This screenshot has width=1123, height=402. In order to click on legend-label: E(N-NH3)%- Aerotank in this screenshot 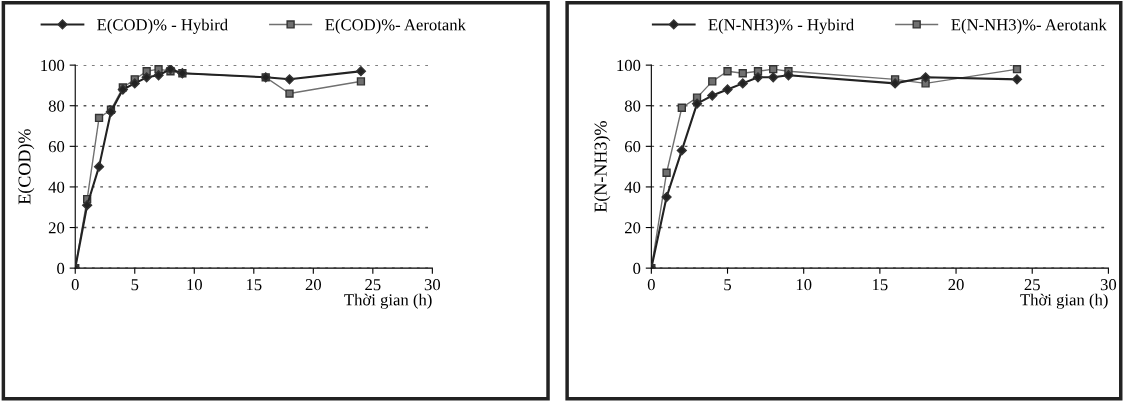, I will do `click(1029, 26)`.